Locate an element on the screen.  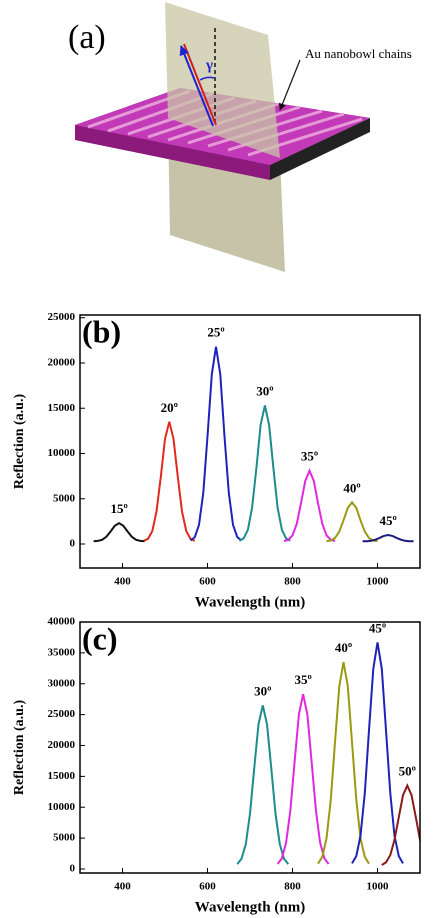
y-tick-label: 40000 is located at coordinates (62, 622).